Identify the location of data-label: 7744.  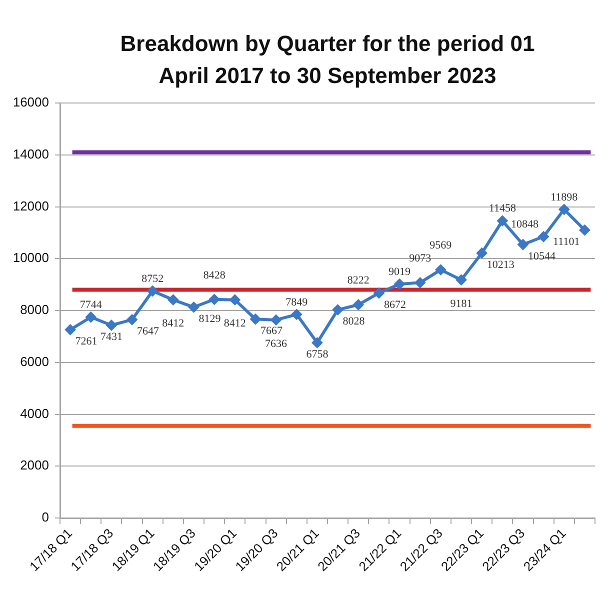
(91, 305).